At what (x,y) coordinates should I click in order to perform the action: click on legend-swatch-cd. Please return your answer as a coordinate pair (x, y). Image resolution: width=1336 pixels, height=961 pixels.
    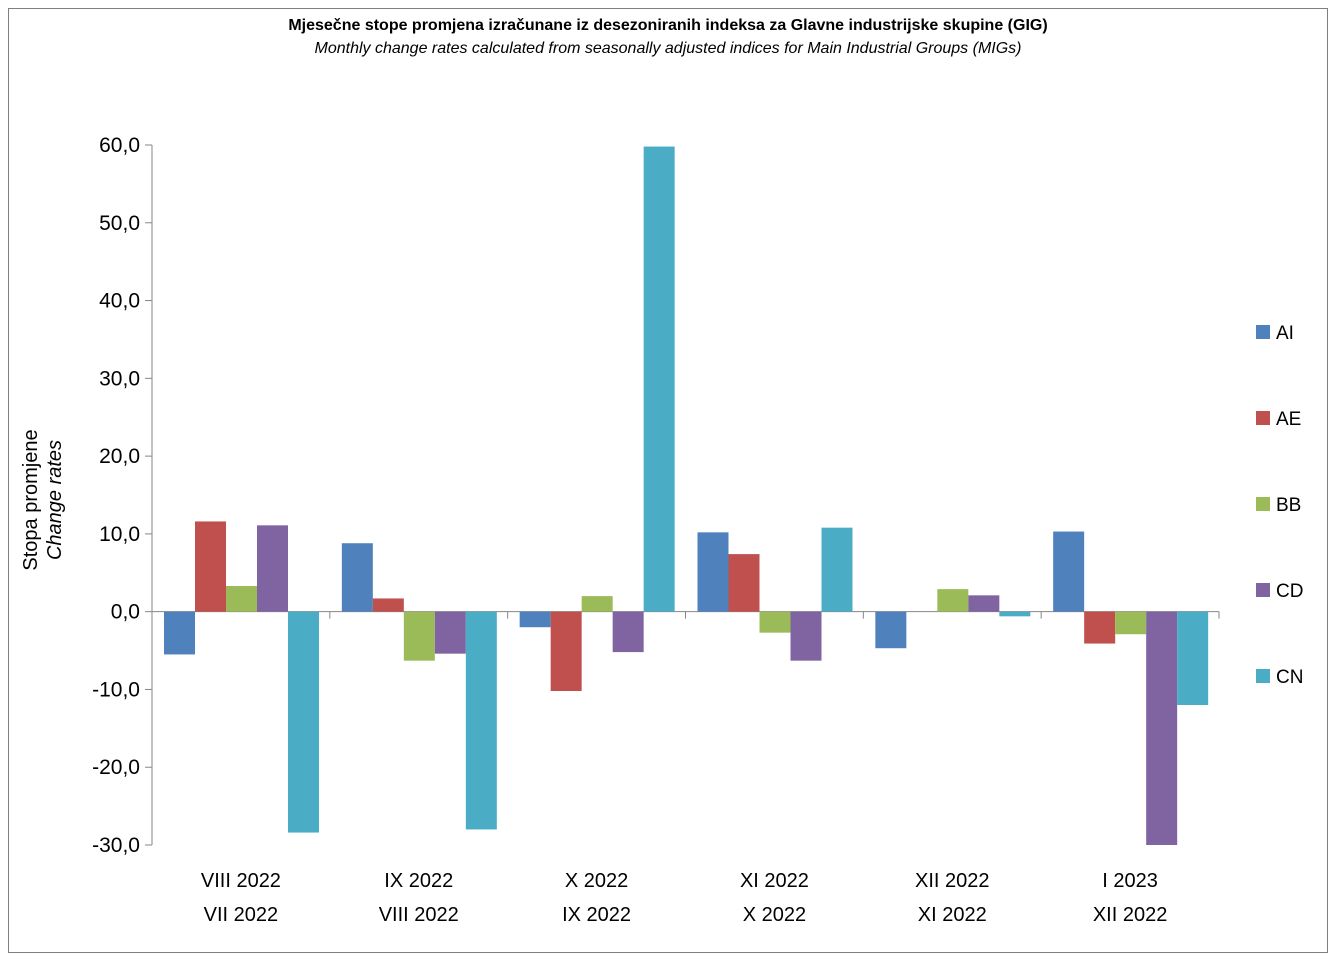
    Looking at the image, I should click on (1263, 590).